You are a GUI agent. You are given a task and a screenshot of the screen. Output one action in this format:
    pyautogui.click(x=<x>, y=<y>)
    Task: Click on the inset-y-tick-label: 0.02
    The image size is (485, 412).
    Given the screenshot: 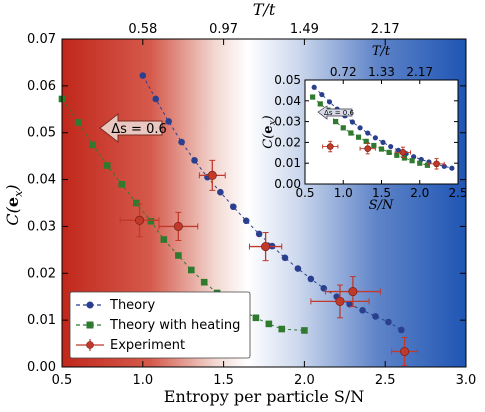 What is the action you would take?
    pyautogui.click(x=287, y=142)
    